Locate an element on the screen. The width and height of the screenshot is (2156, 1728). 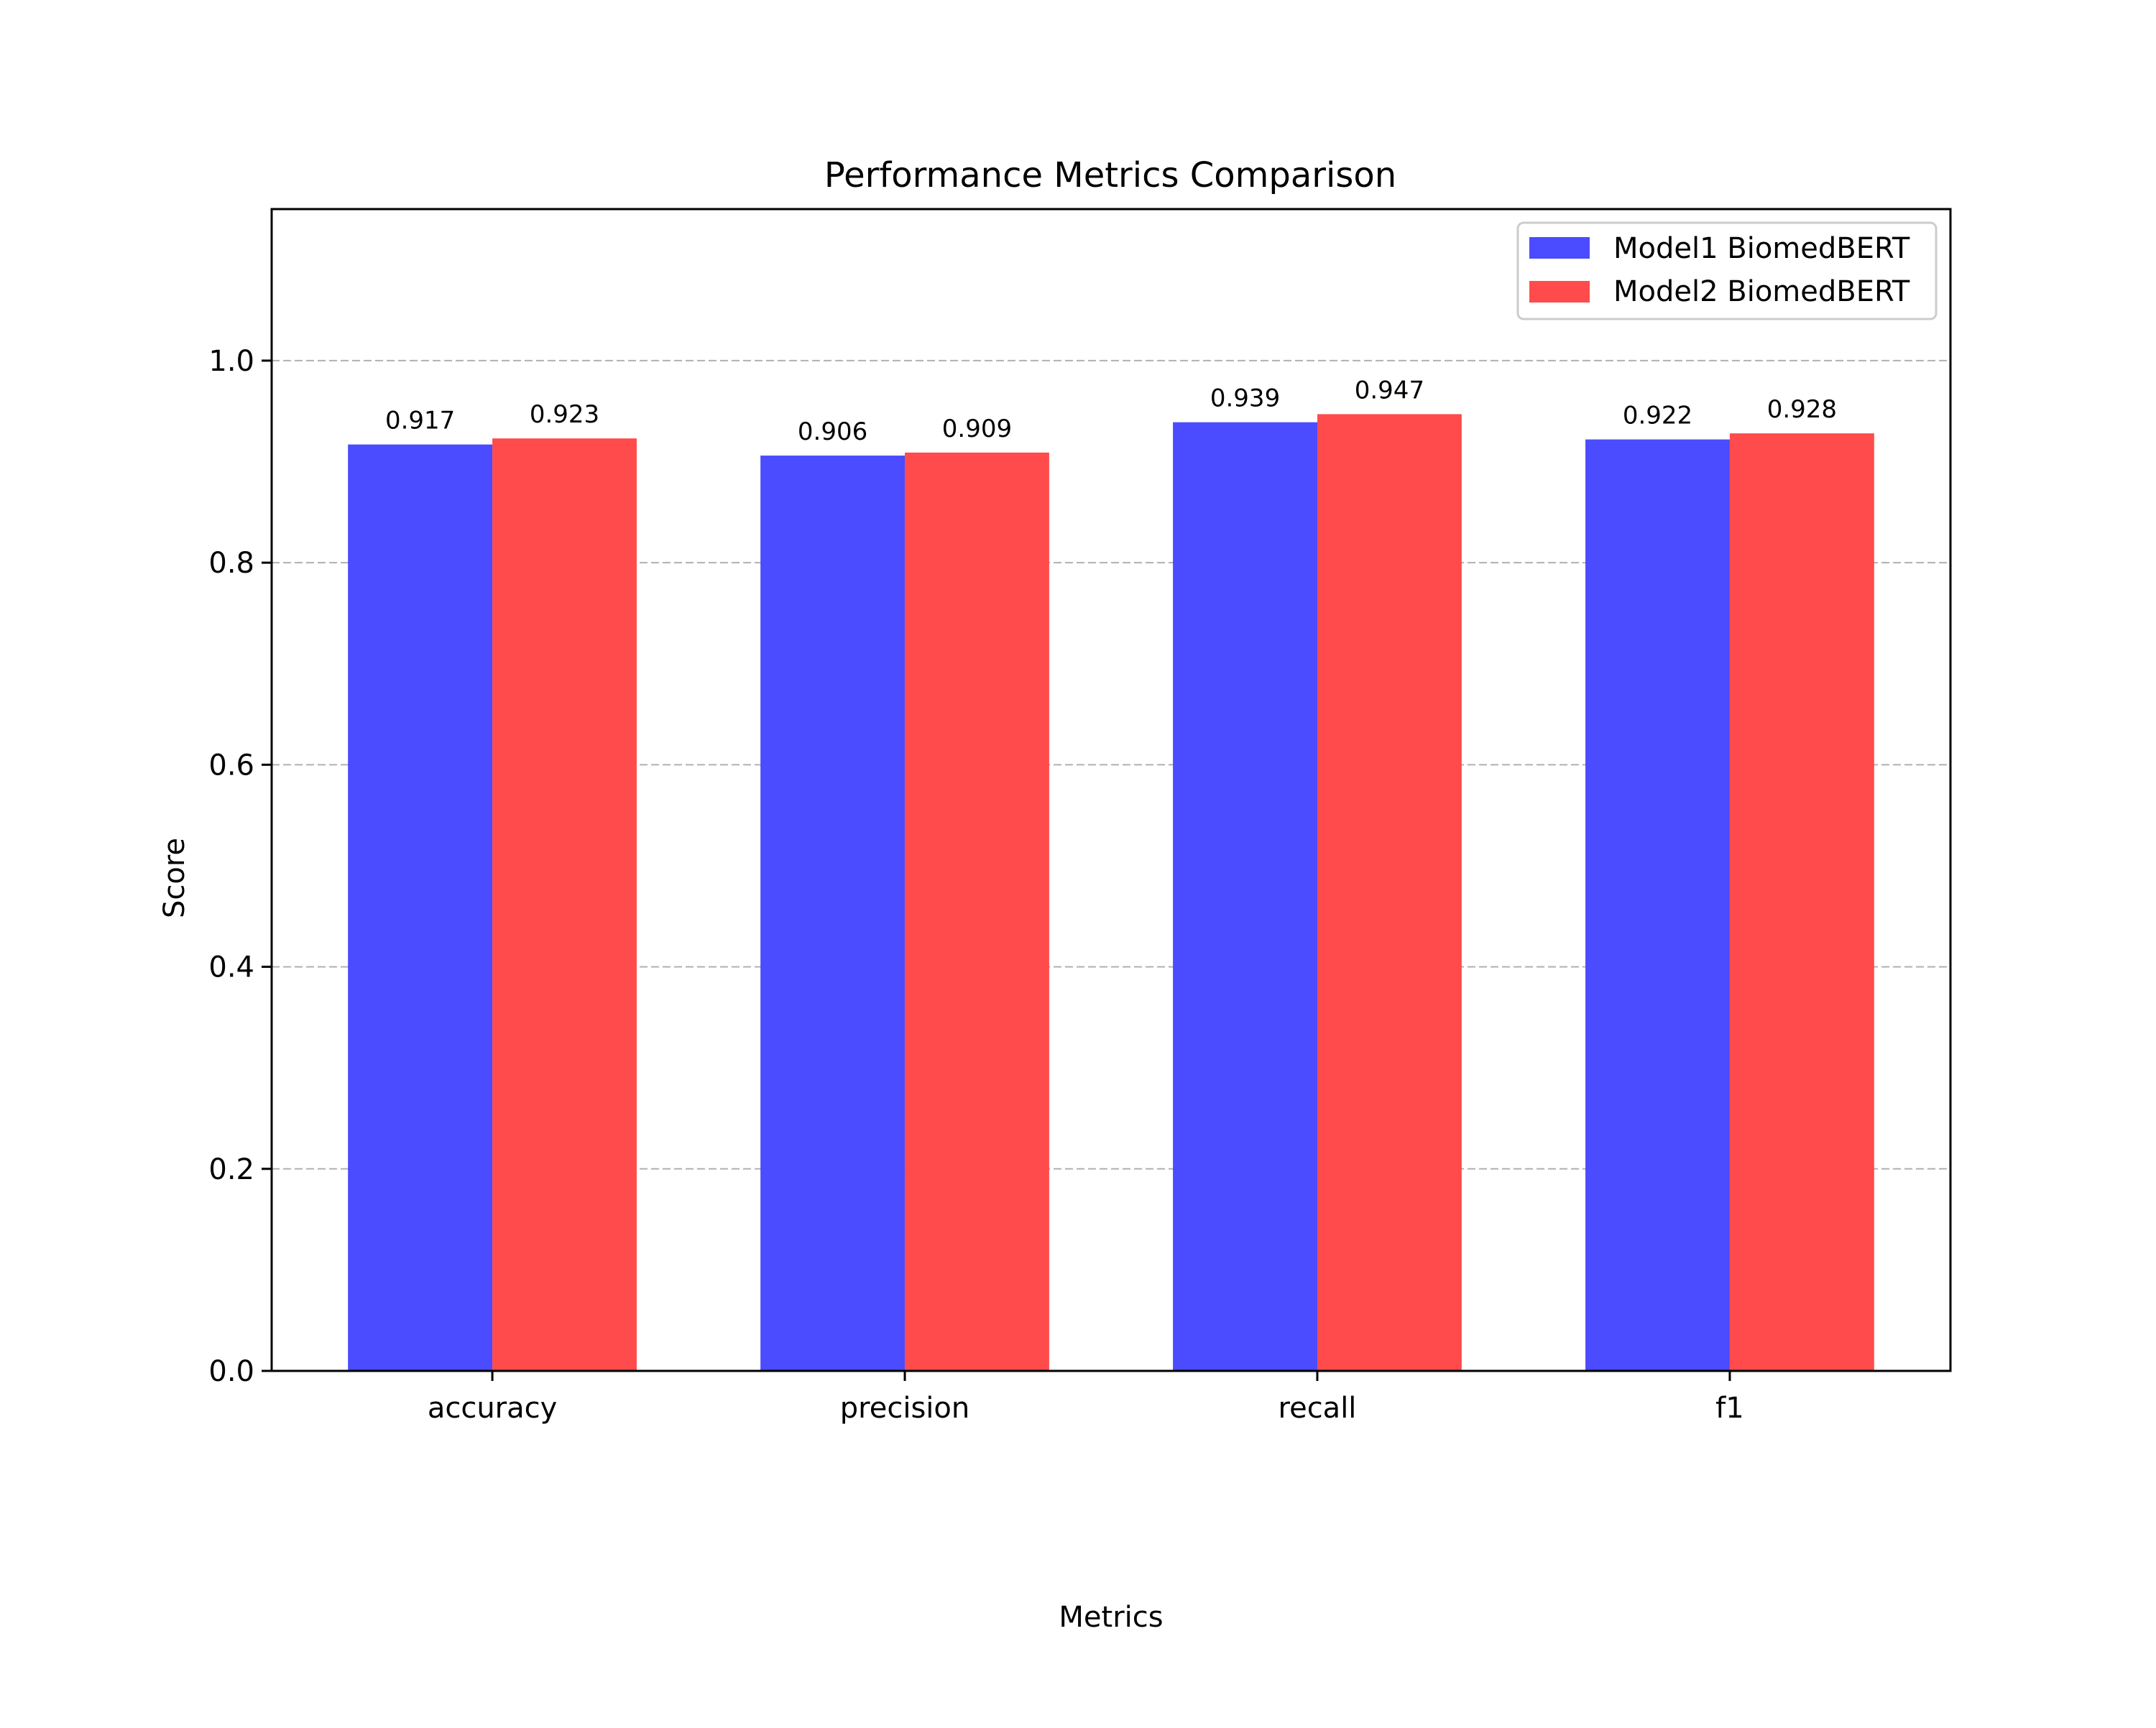
x-tick-label: recall is located at coordinates (1318, 1409).